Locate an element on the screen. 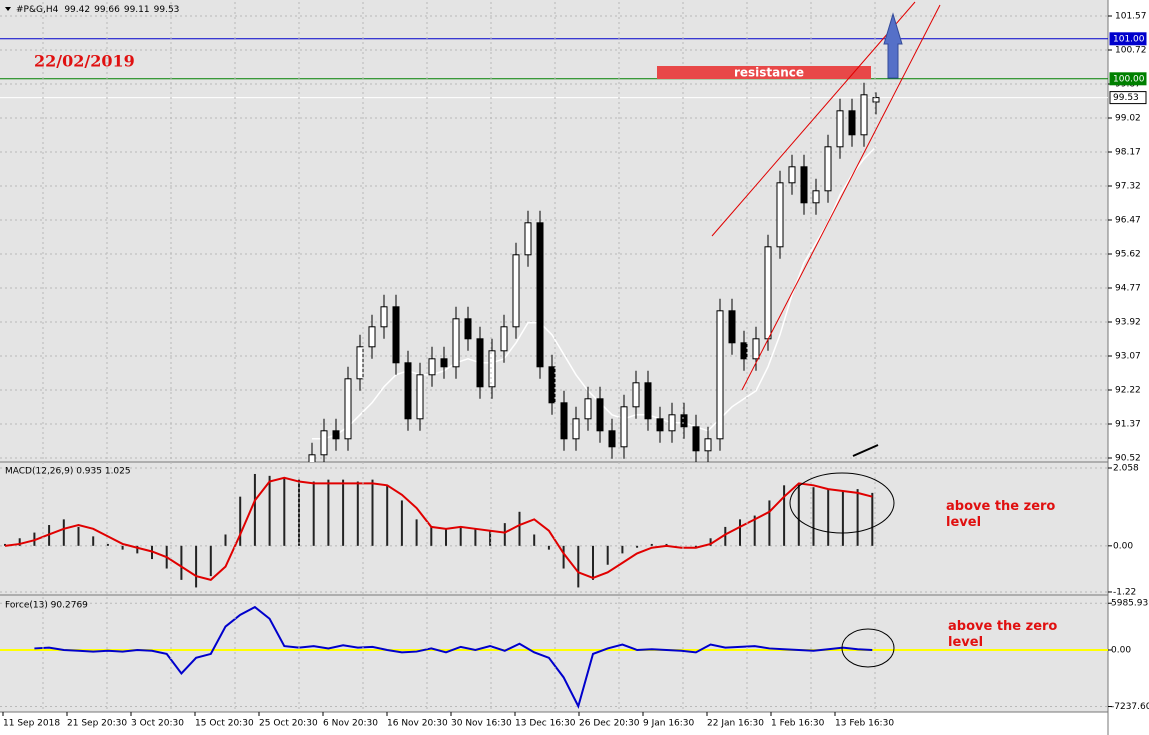 The height and width of the screenshot is (735, 1149). level-label: 100.00 is located at coordinates (1129, 79).